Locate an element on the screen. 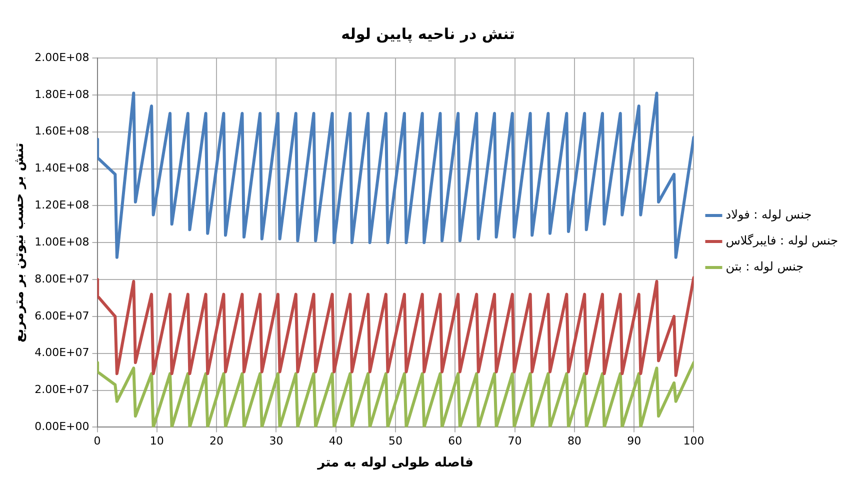 The image size is (862, 479). y-tick-label: 0.00E+00 is located at coordinates (62, 427).